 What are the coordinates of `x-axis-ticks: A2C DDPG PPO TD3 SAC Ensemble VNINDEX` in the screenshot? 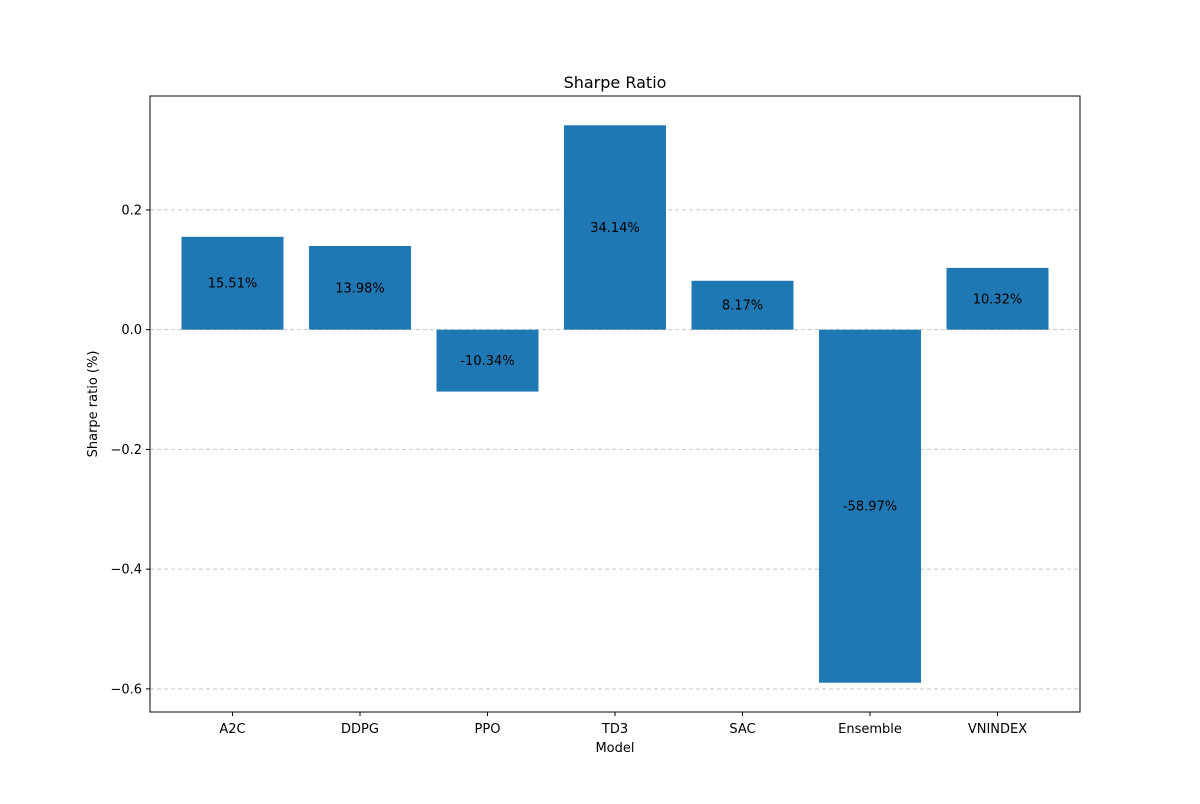 It's located at (623, 724).